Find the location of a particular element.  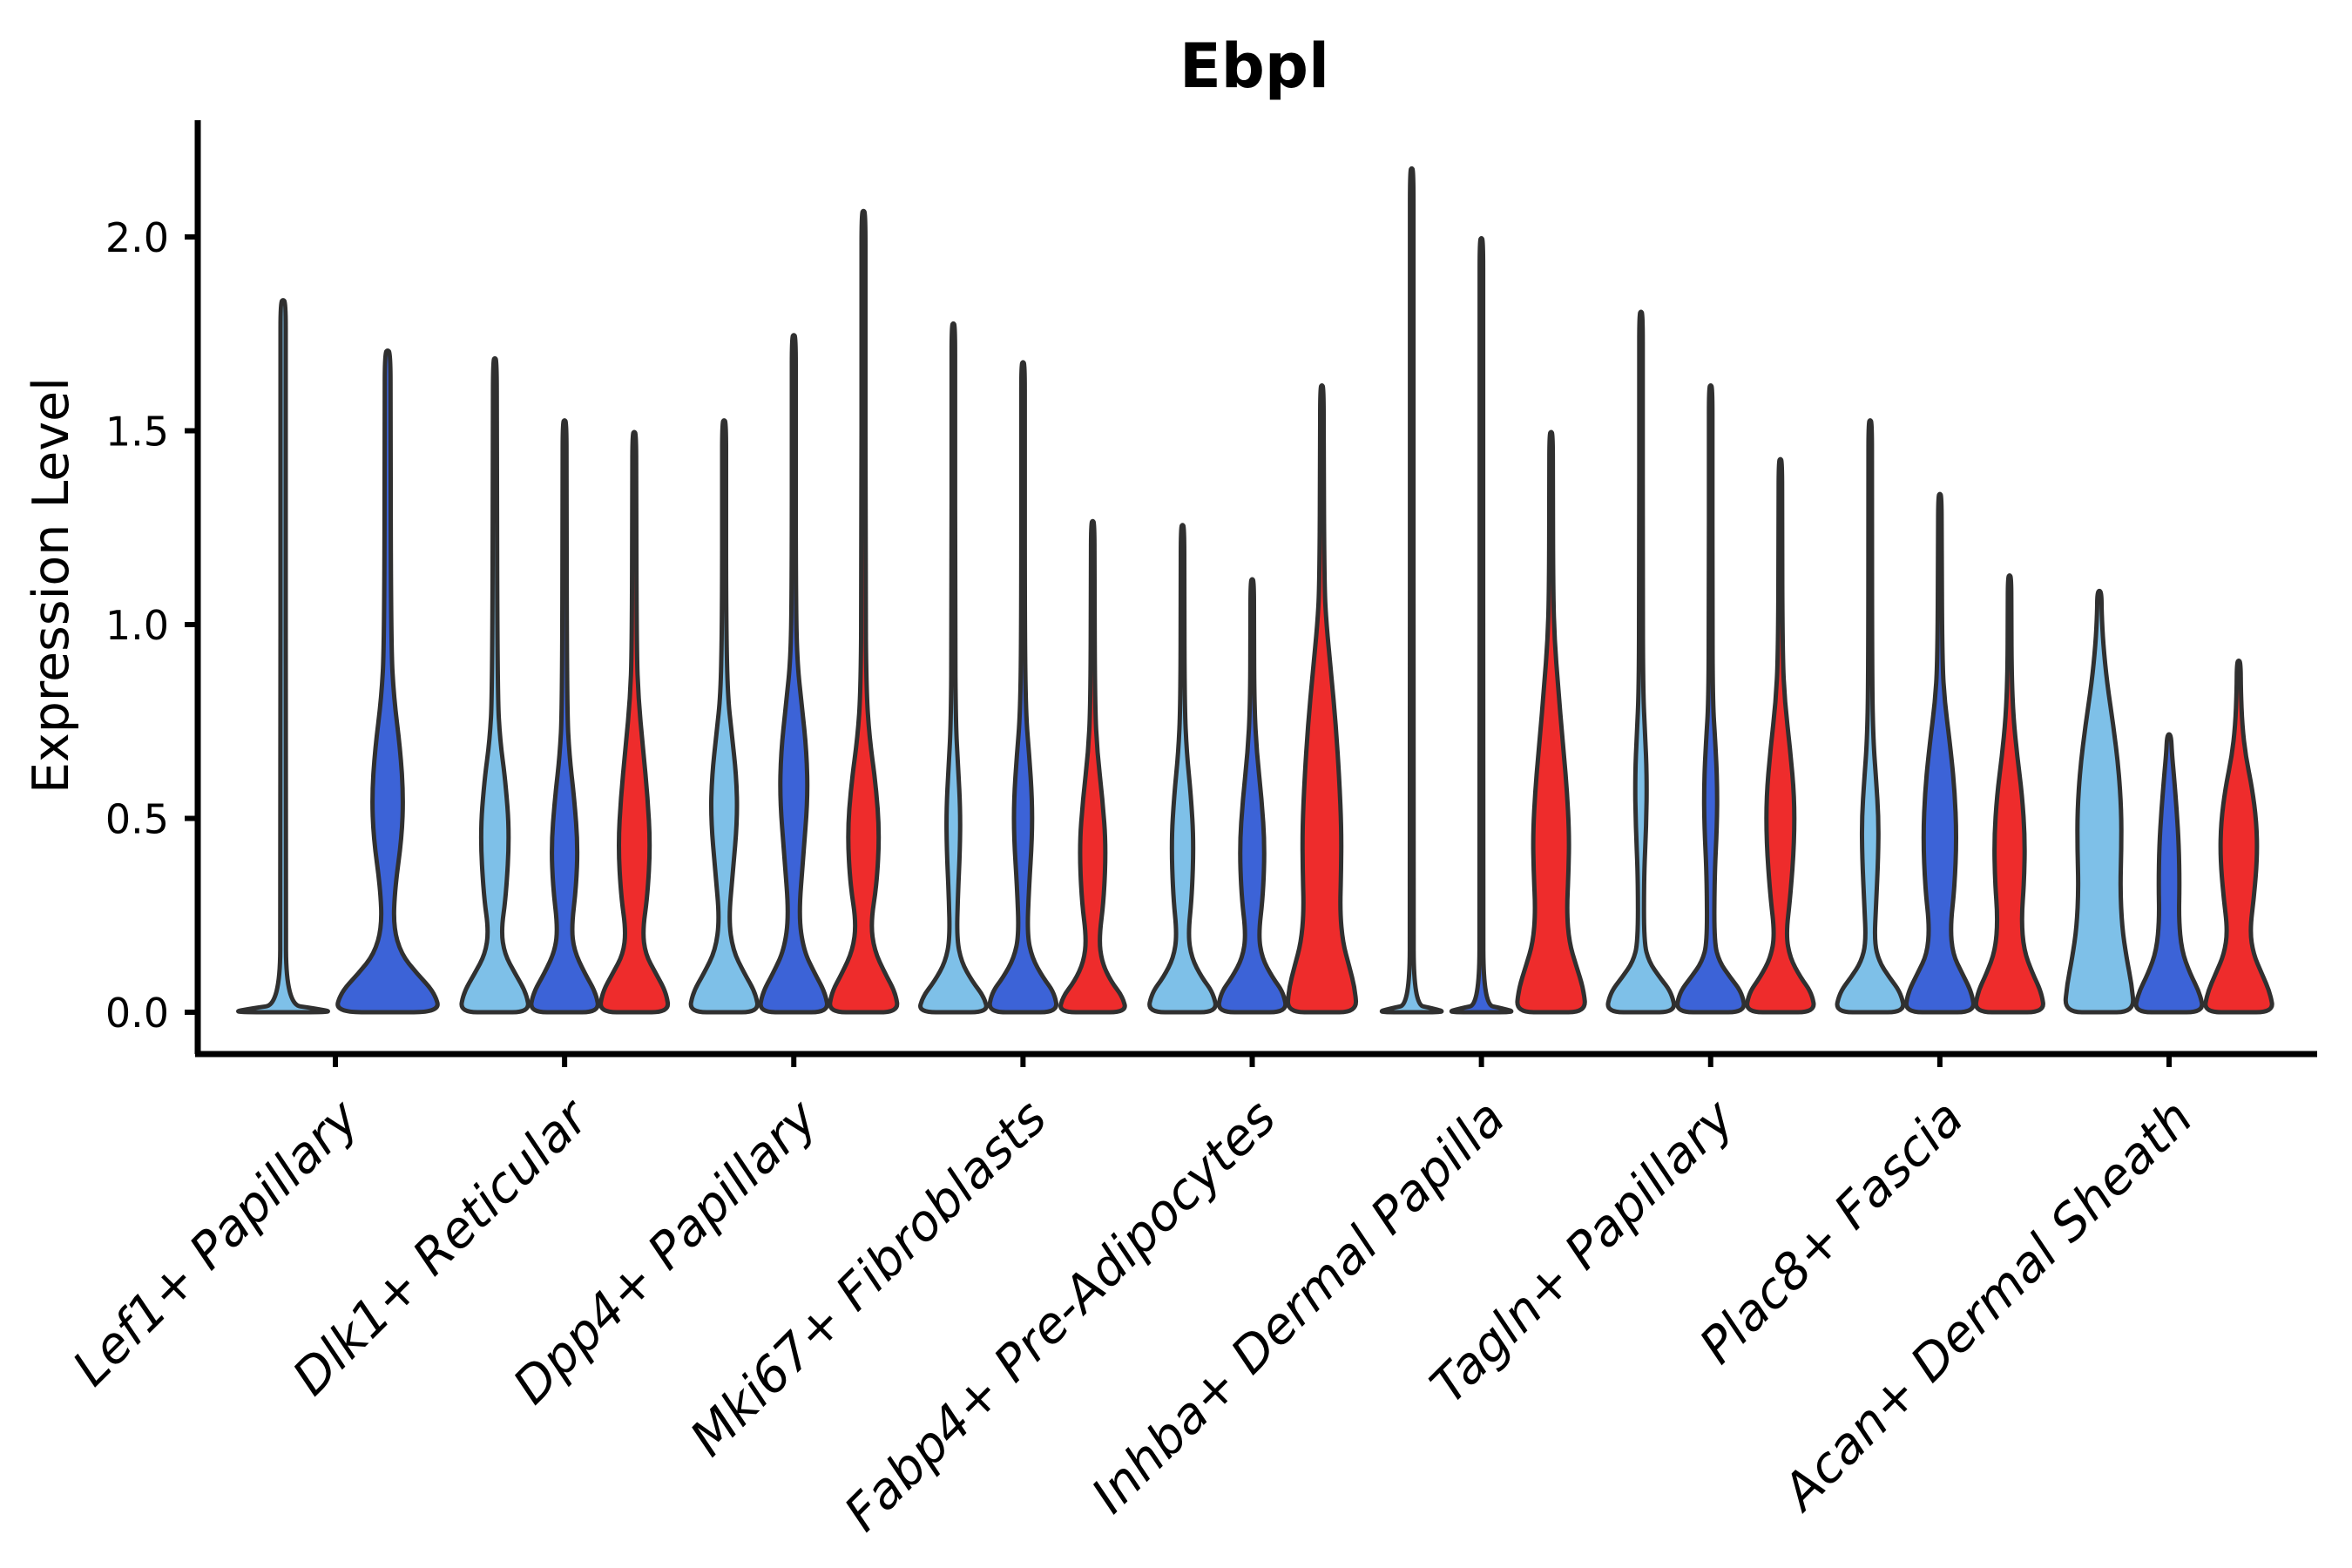

y-tick-label-1.5: 1.5 is located at coordinates (137, 432).